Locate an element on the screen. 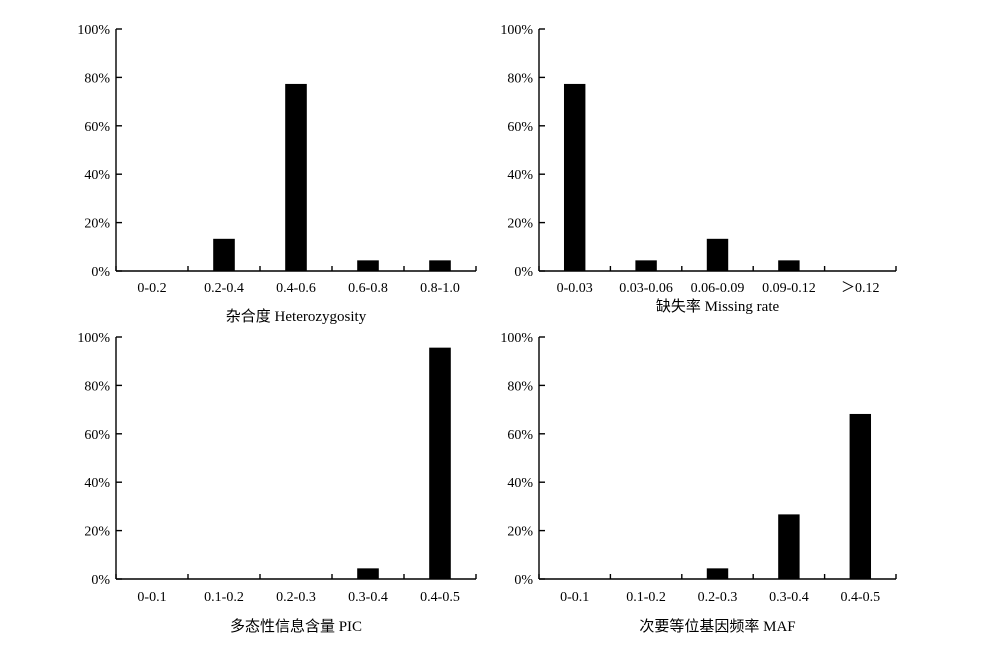  x-axis-title: 杂合度 Heterozygosity is located at coordinates (296, 316).